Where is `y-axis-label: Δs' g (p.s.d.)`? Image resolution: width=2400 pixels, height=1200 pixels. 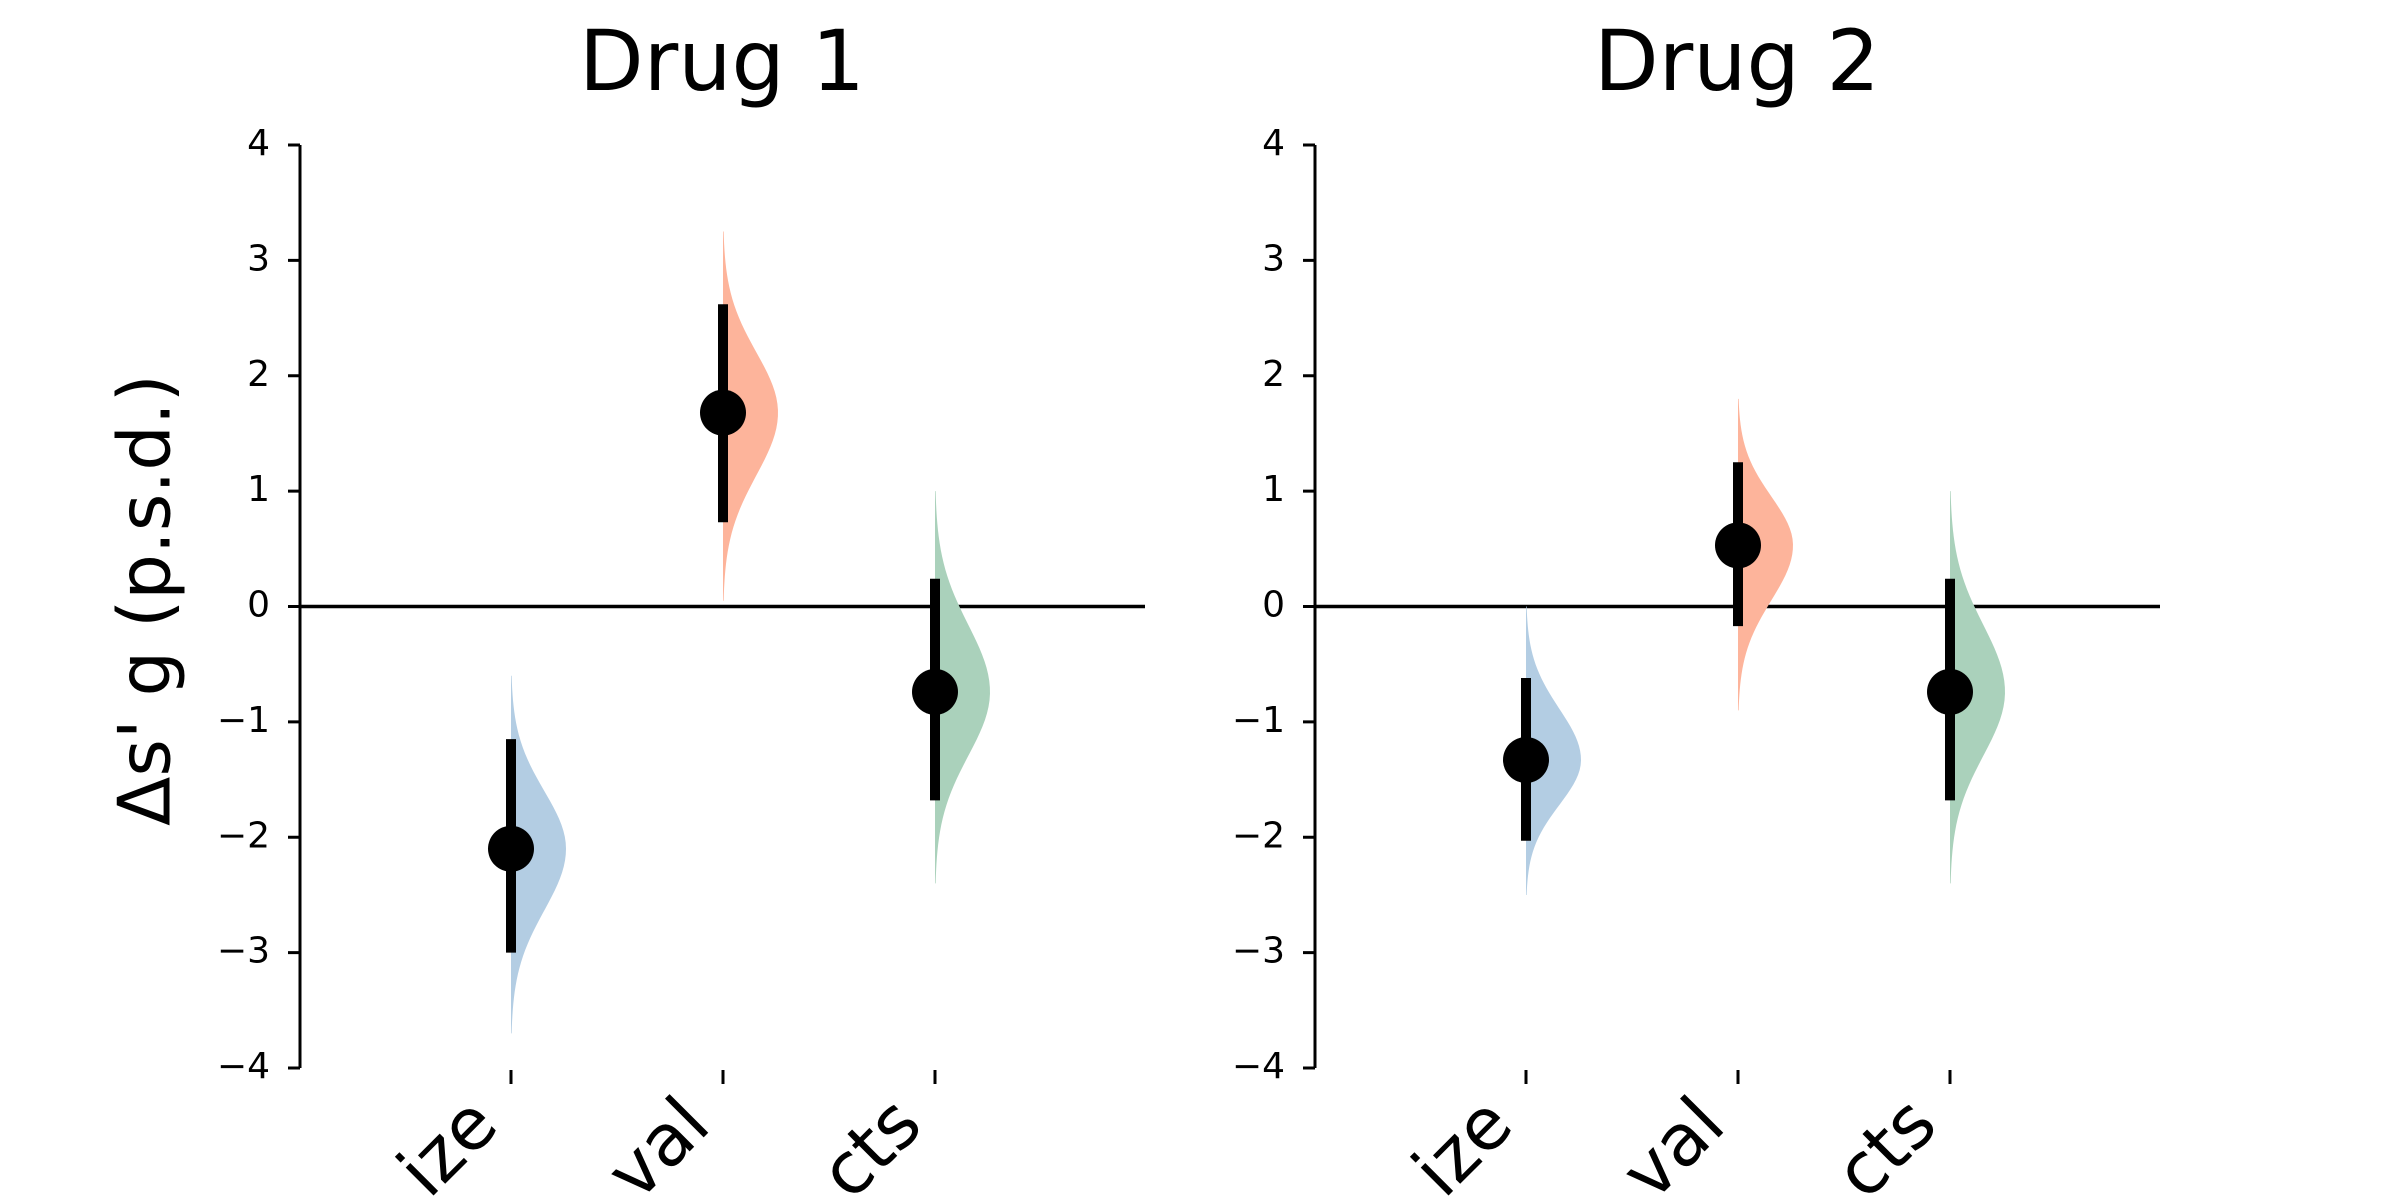
y-axis-label: Δs' g (p.s.d.) is located at coordinates (145, 600).